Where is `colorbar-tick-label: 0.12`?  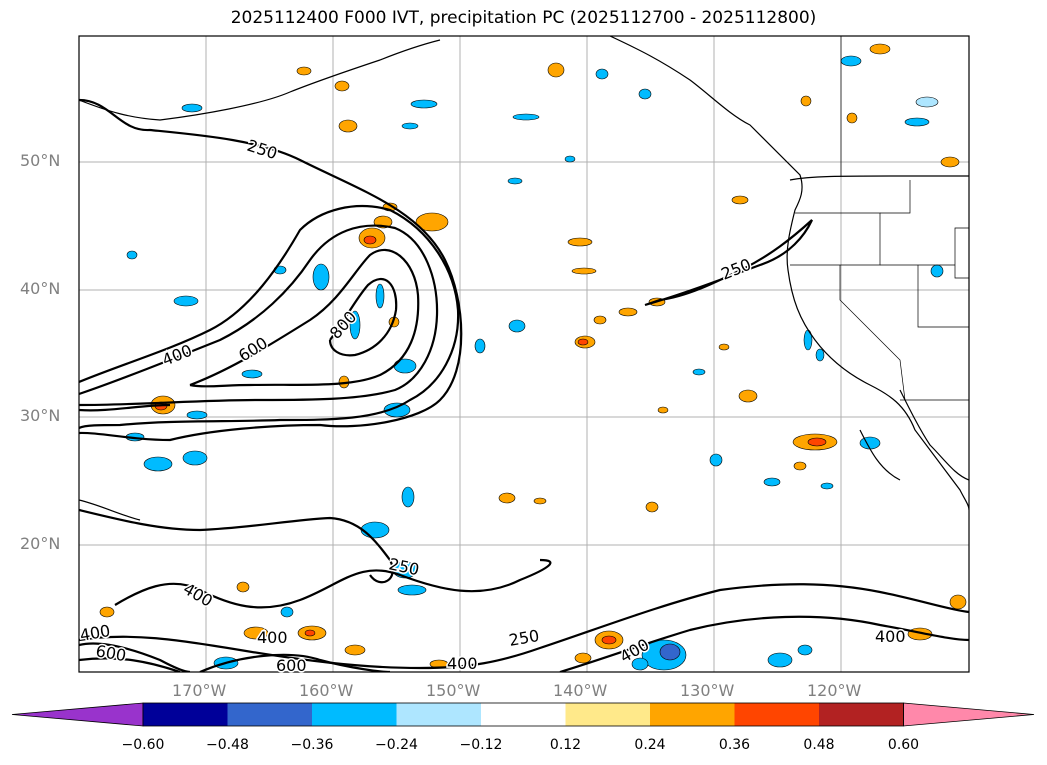 colorbar-tick-label: 0.12 is located at coordinates (565, 745).